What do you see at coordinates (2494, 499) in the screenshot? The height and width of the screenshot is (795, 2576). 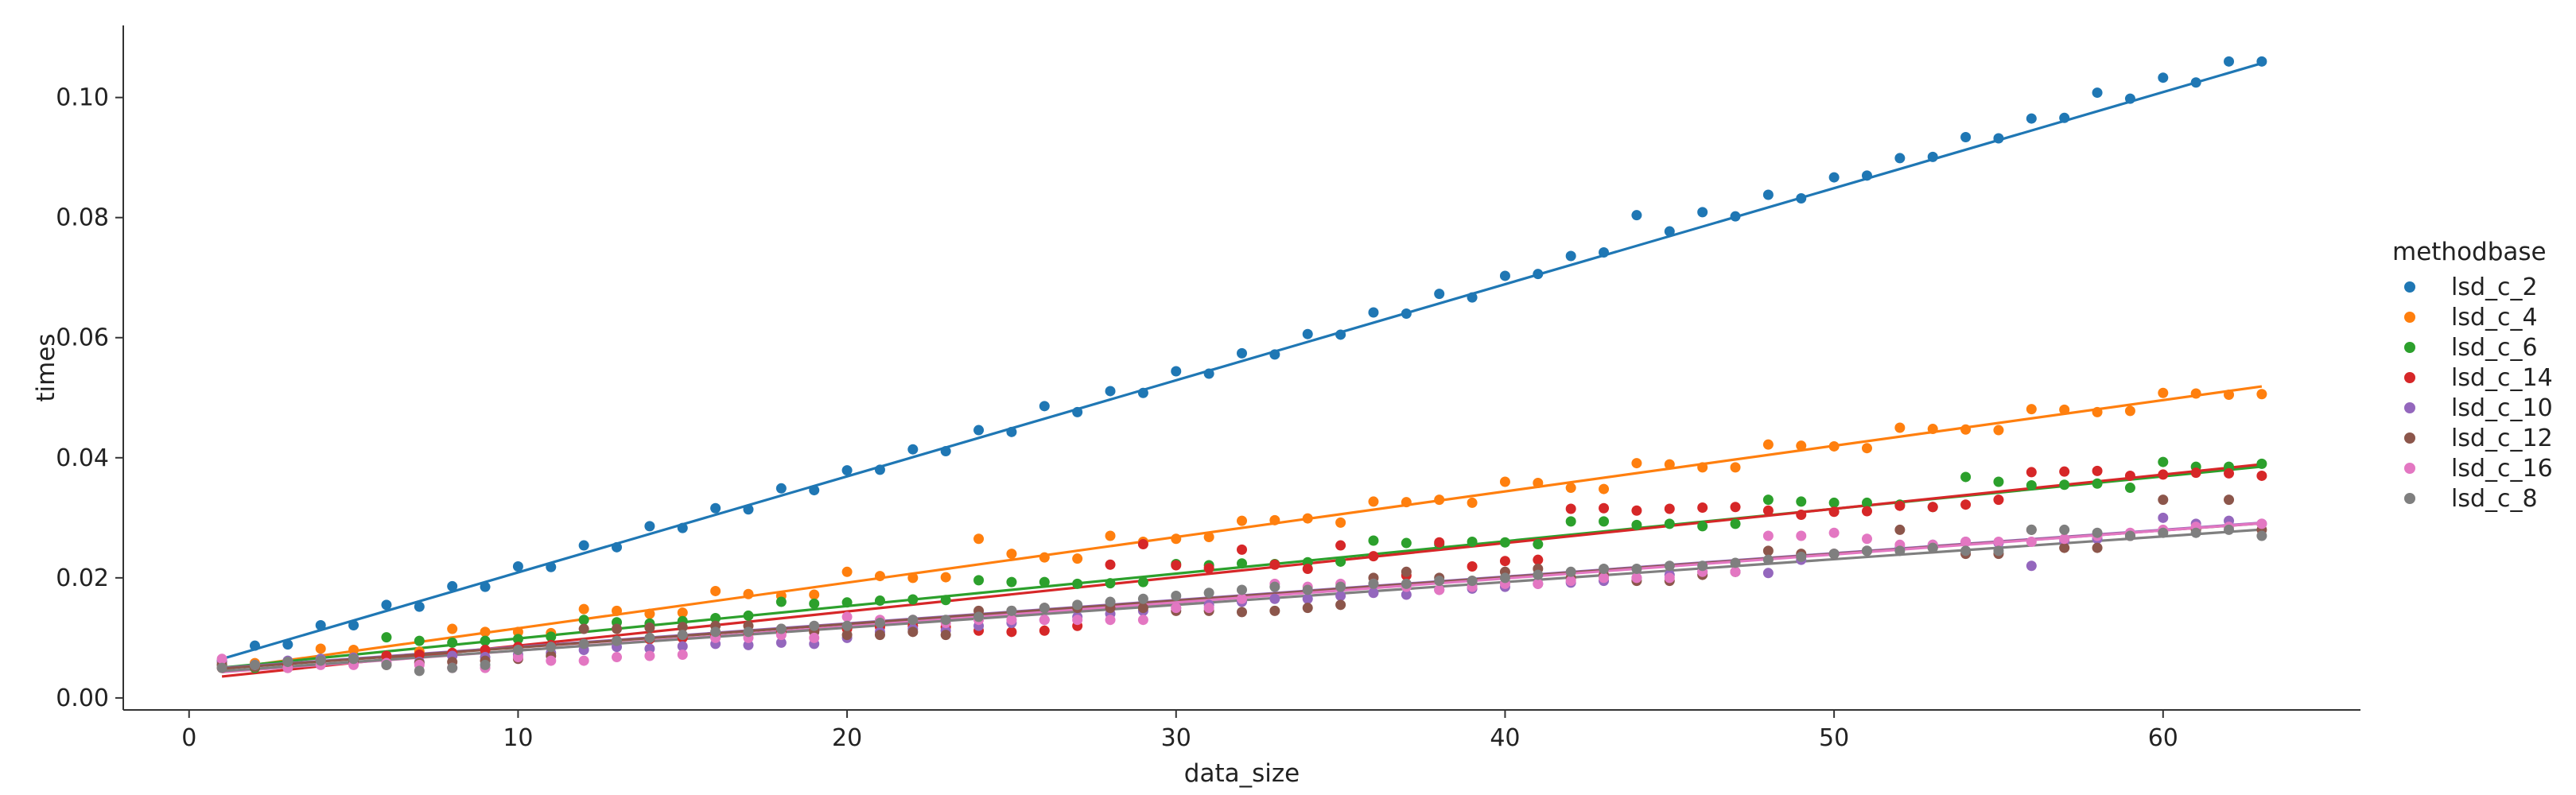 I see `legend-label-lsd_c_8: lsd_c_8` at bounding box center [2494, 499].